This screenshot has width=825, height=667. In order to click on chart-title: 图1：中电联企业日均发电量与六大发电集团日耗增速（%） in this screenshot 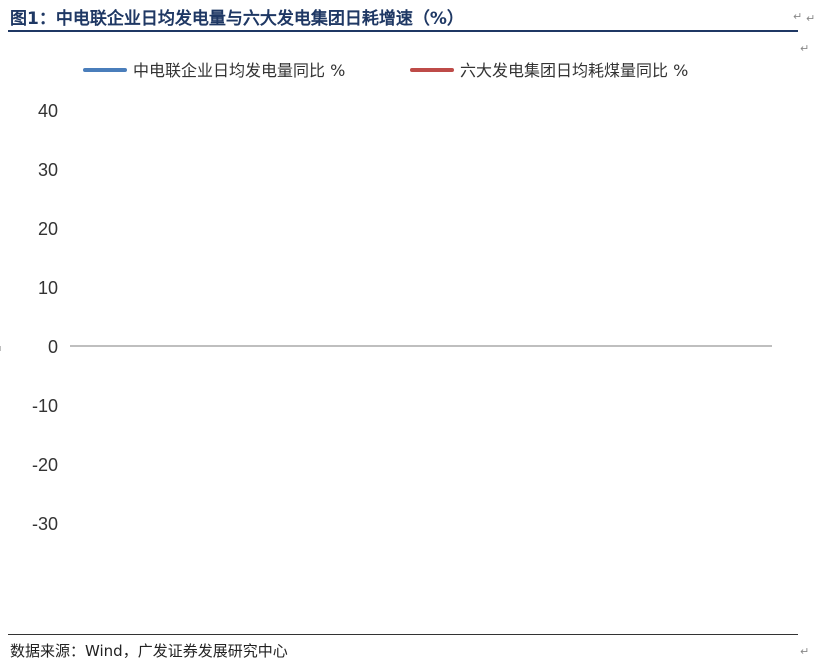, I will do `click(237, 19)`.